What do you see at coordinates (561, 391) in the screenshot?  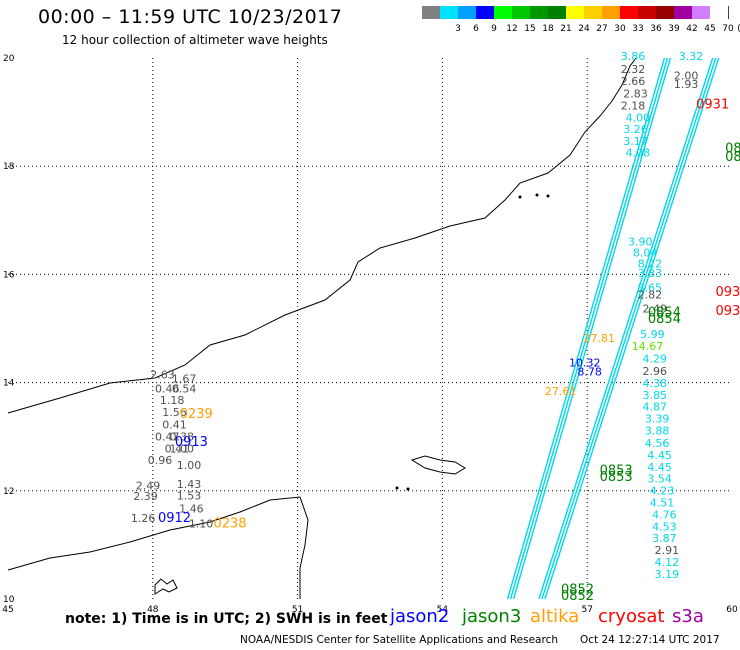 I see `wave-height-value: 27.61` at bounding box center [561, 391].